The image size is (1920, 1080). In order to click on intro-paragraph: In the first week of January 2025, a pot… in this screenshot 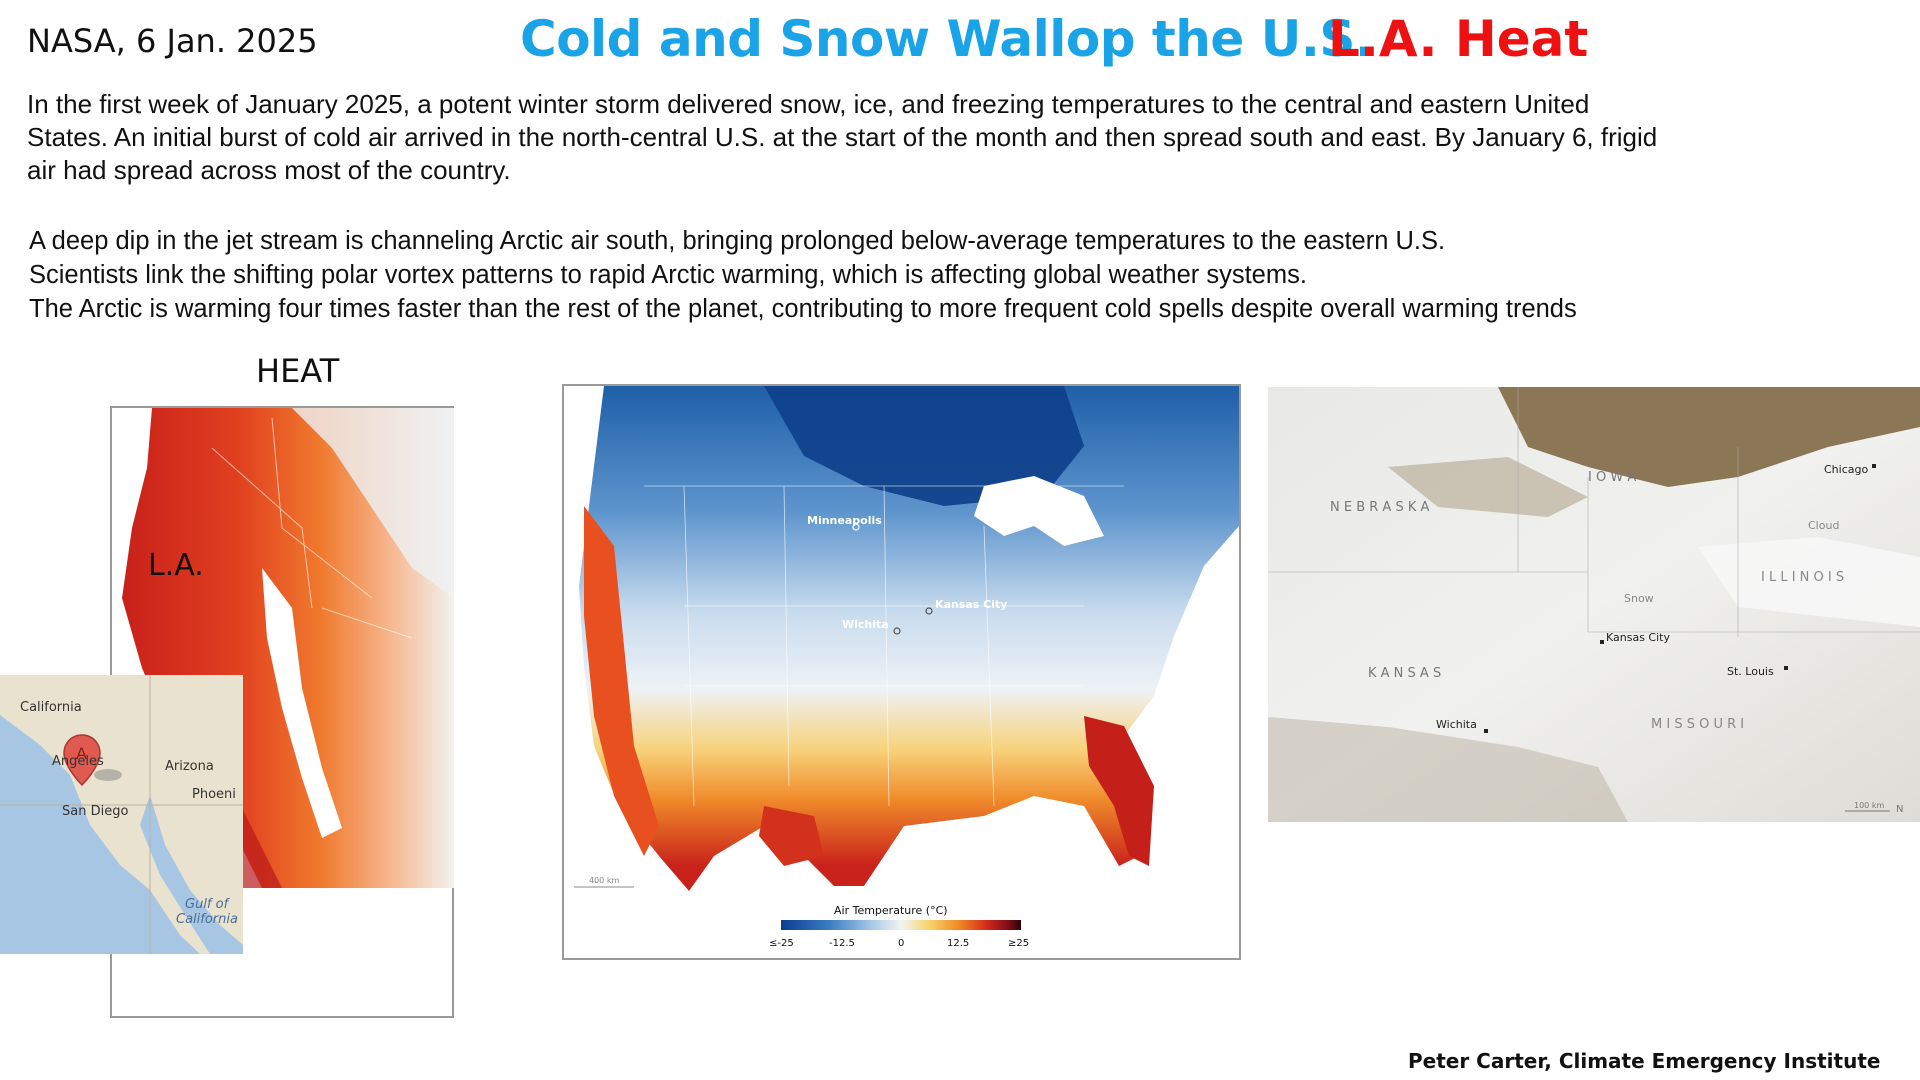, I will do `click(917, 137)`.